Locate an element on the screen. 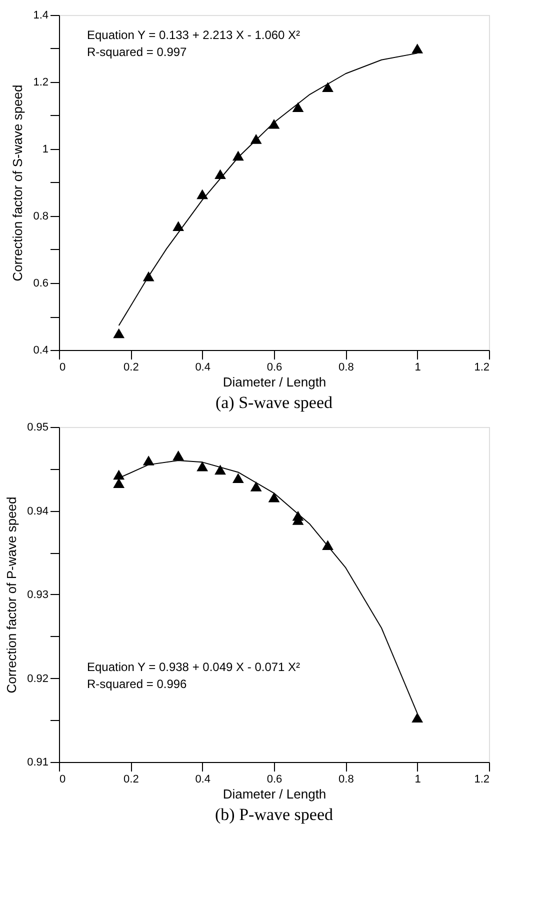 The image size is (539, 902). annotation: Equation Y = 0.133 + 2.213 X - 1.060 X² is located at coordinates (193, 35).